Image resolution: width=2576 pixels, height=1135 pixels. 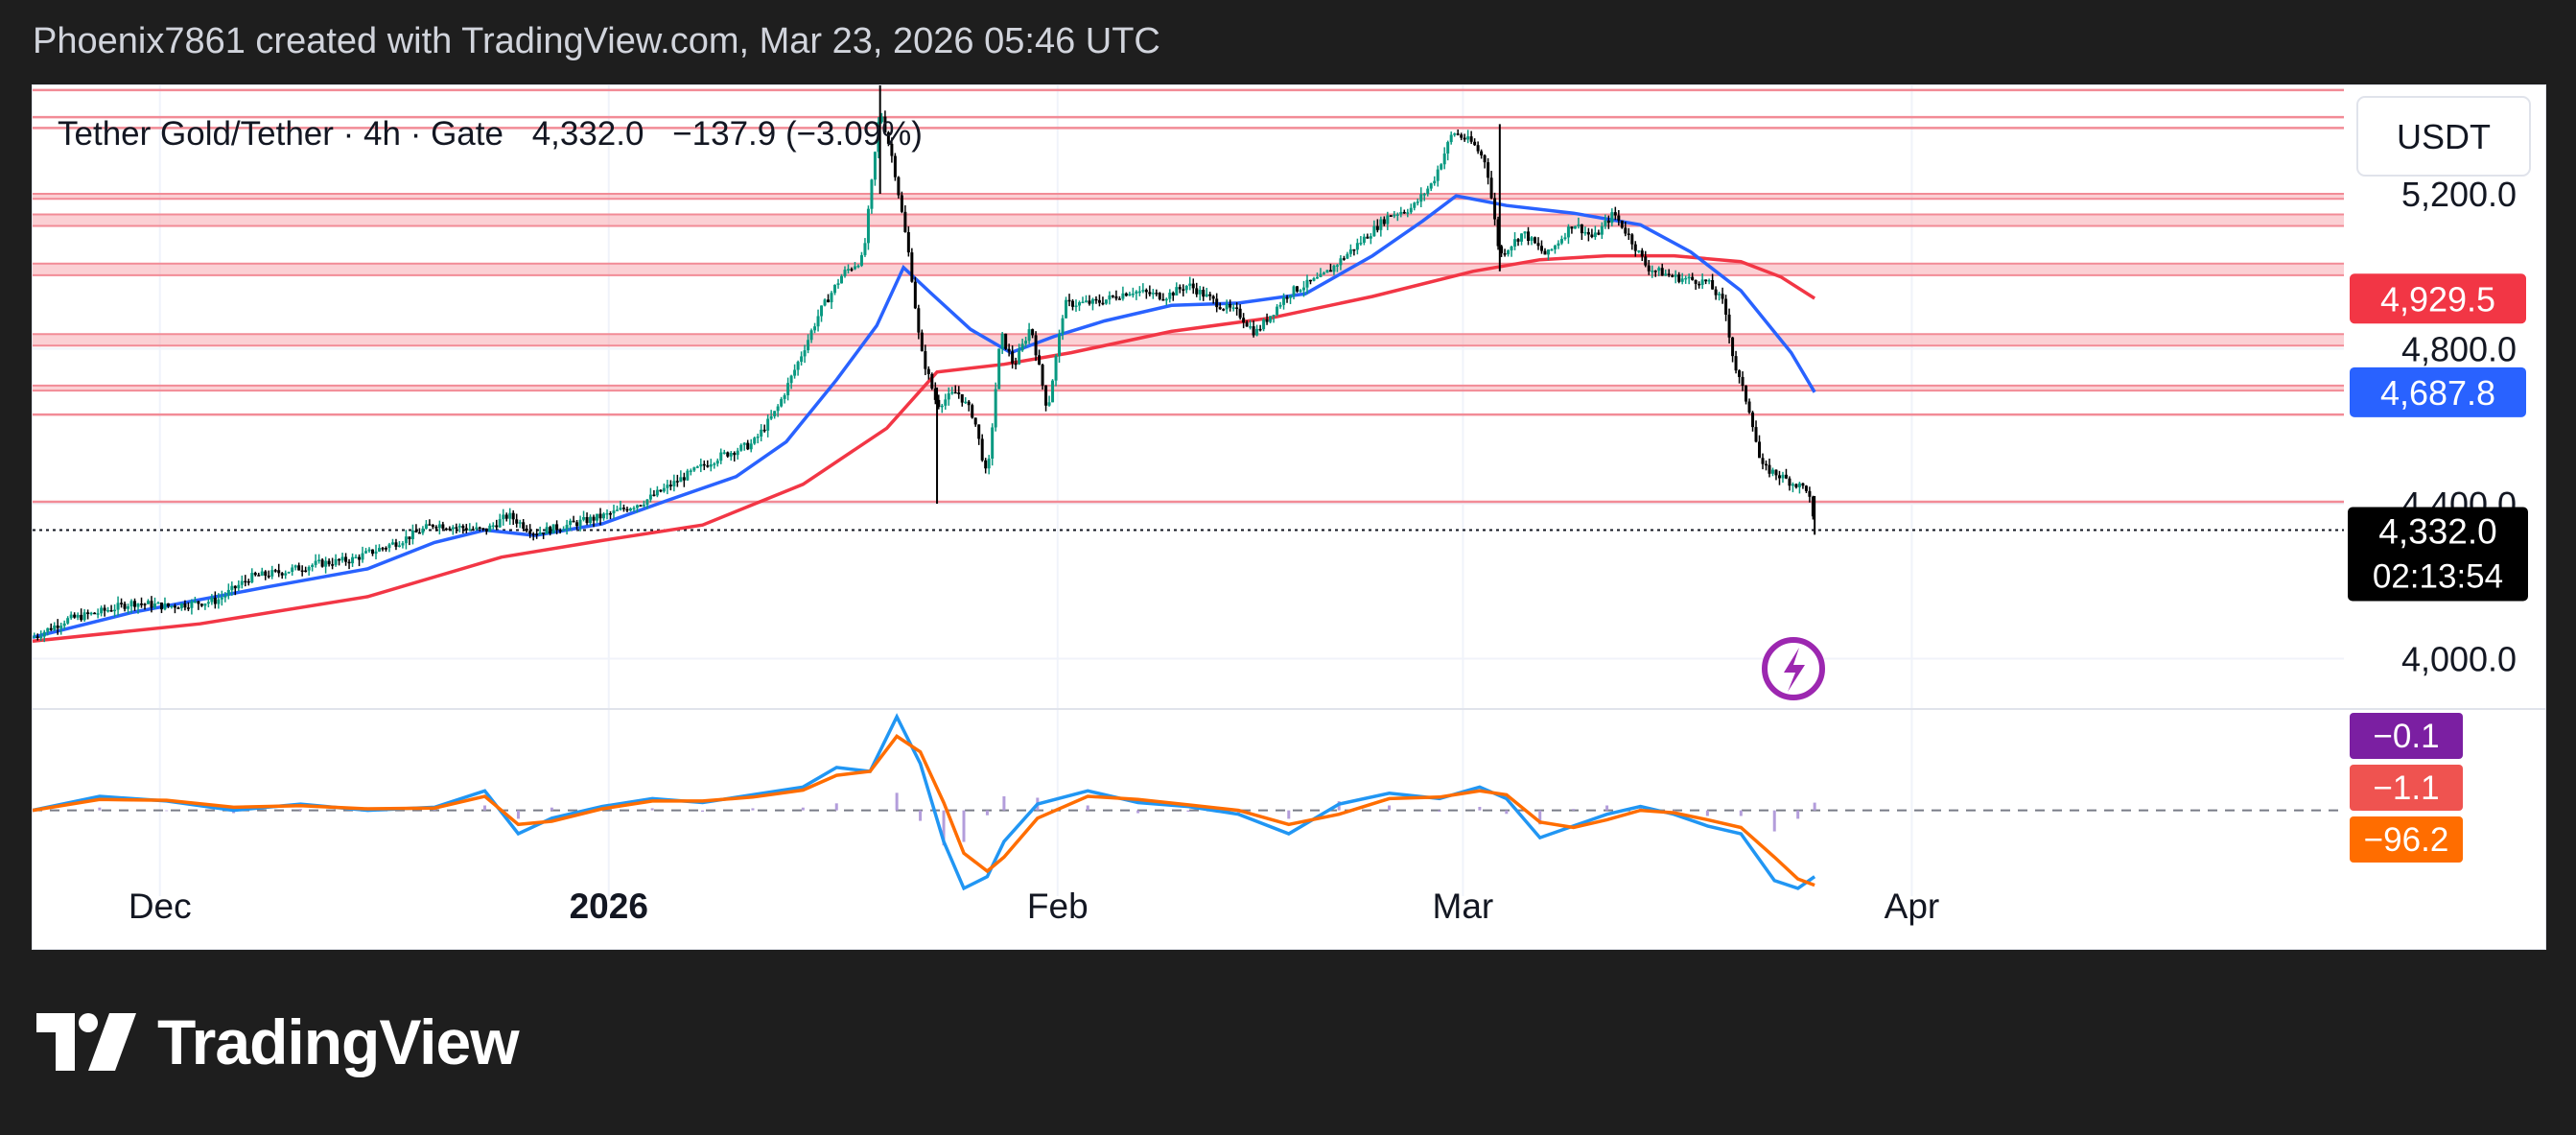 I want to click on macd-histogram-label-bg, so click(x=2406, y=736).